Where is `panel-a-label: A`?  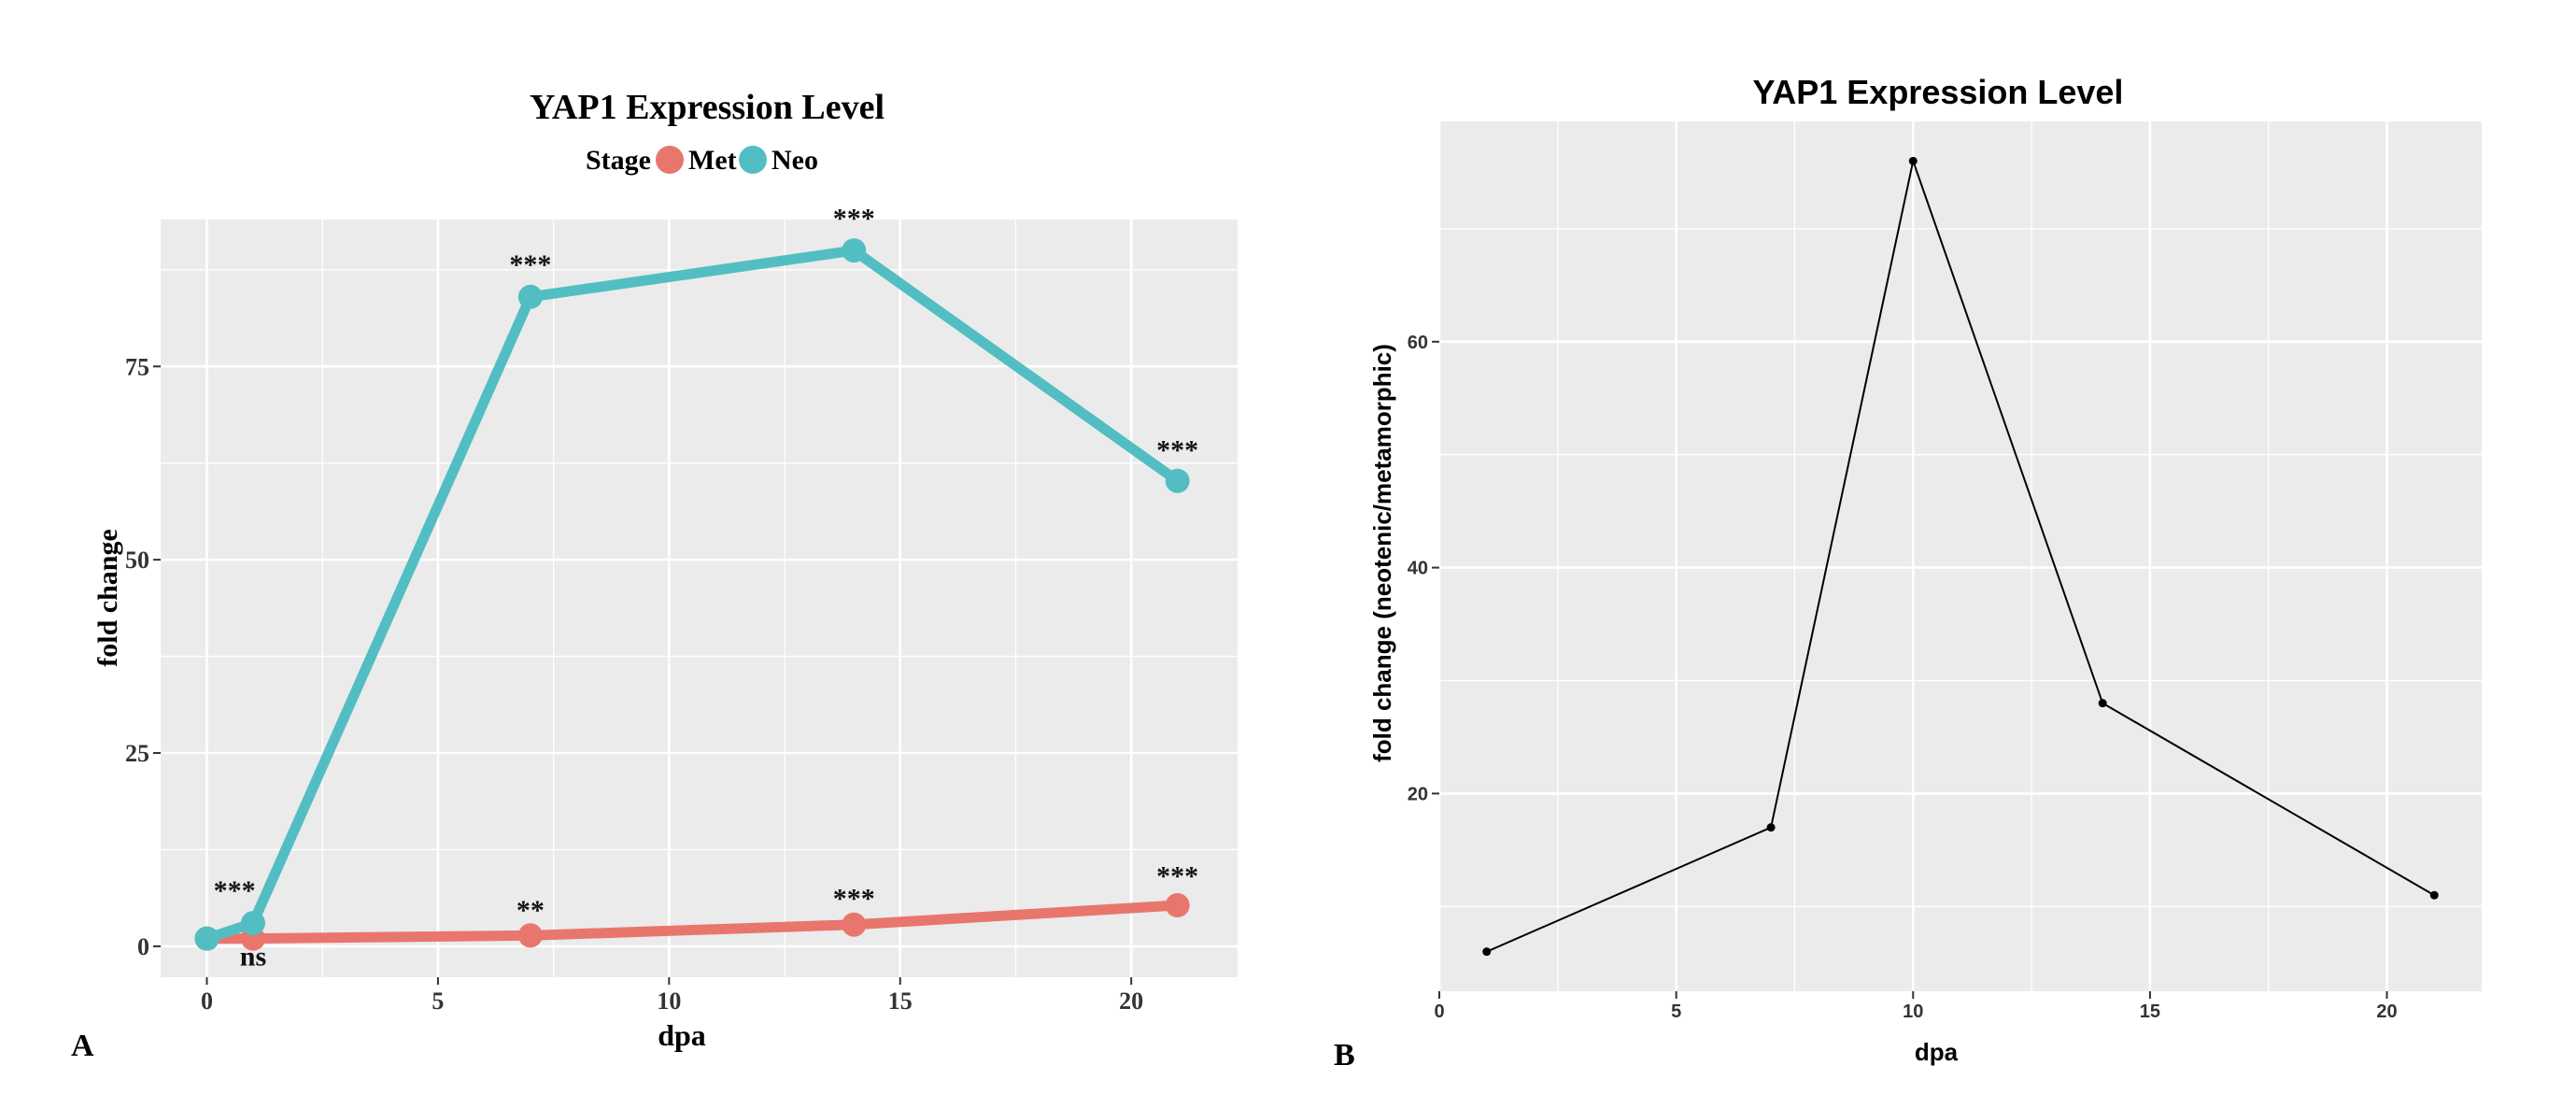 panel-a-label: A is located at coordinates (82, 1046).